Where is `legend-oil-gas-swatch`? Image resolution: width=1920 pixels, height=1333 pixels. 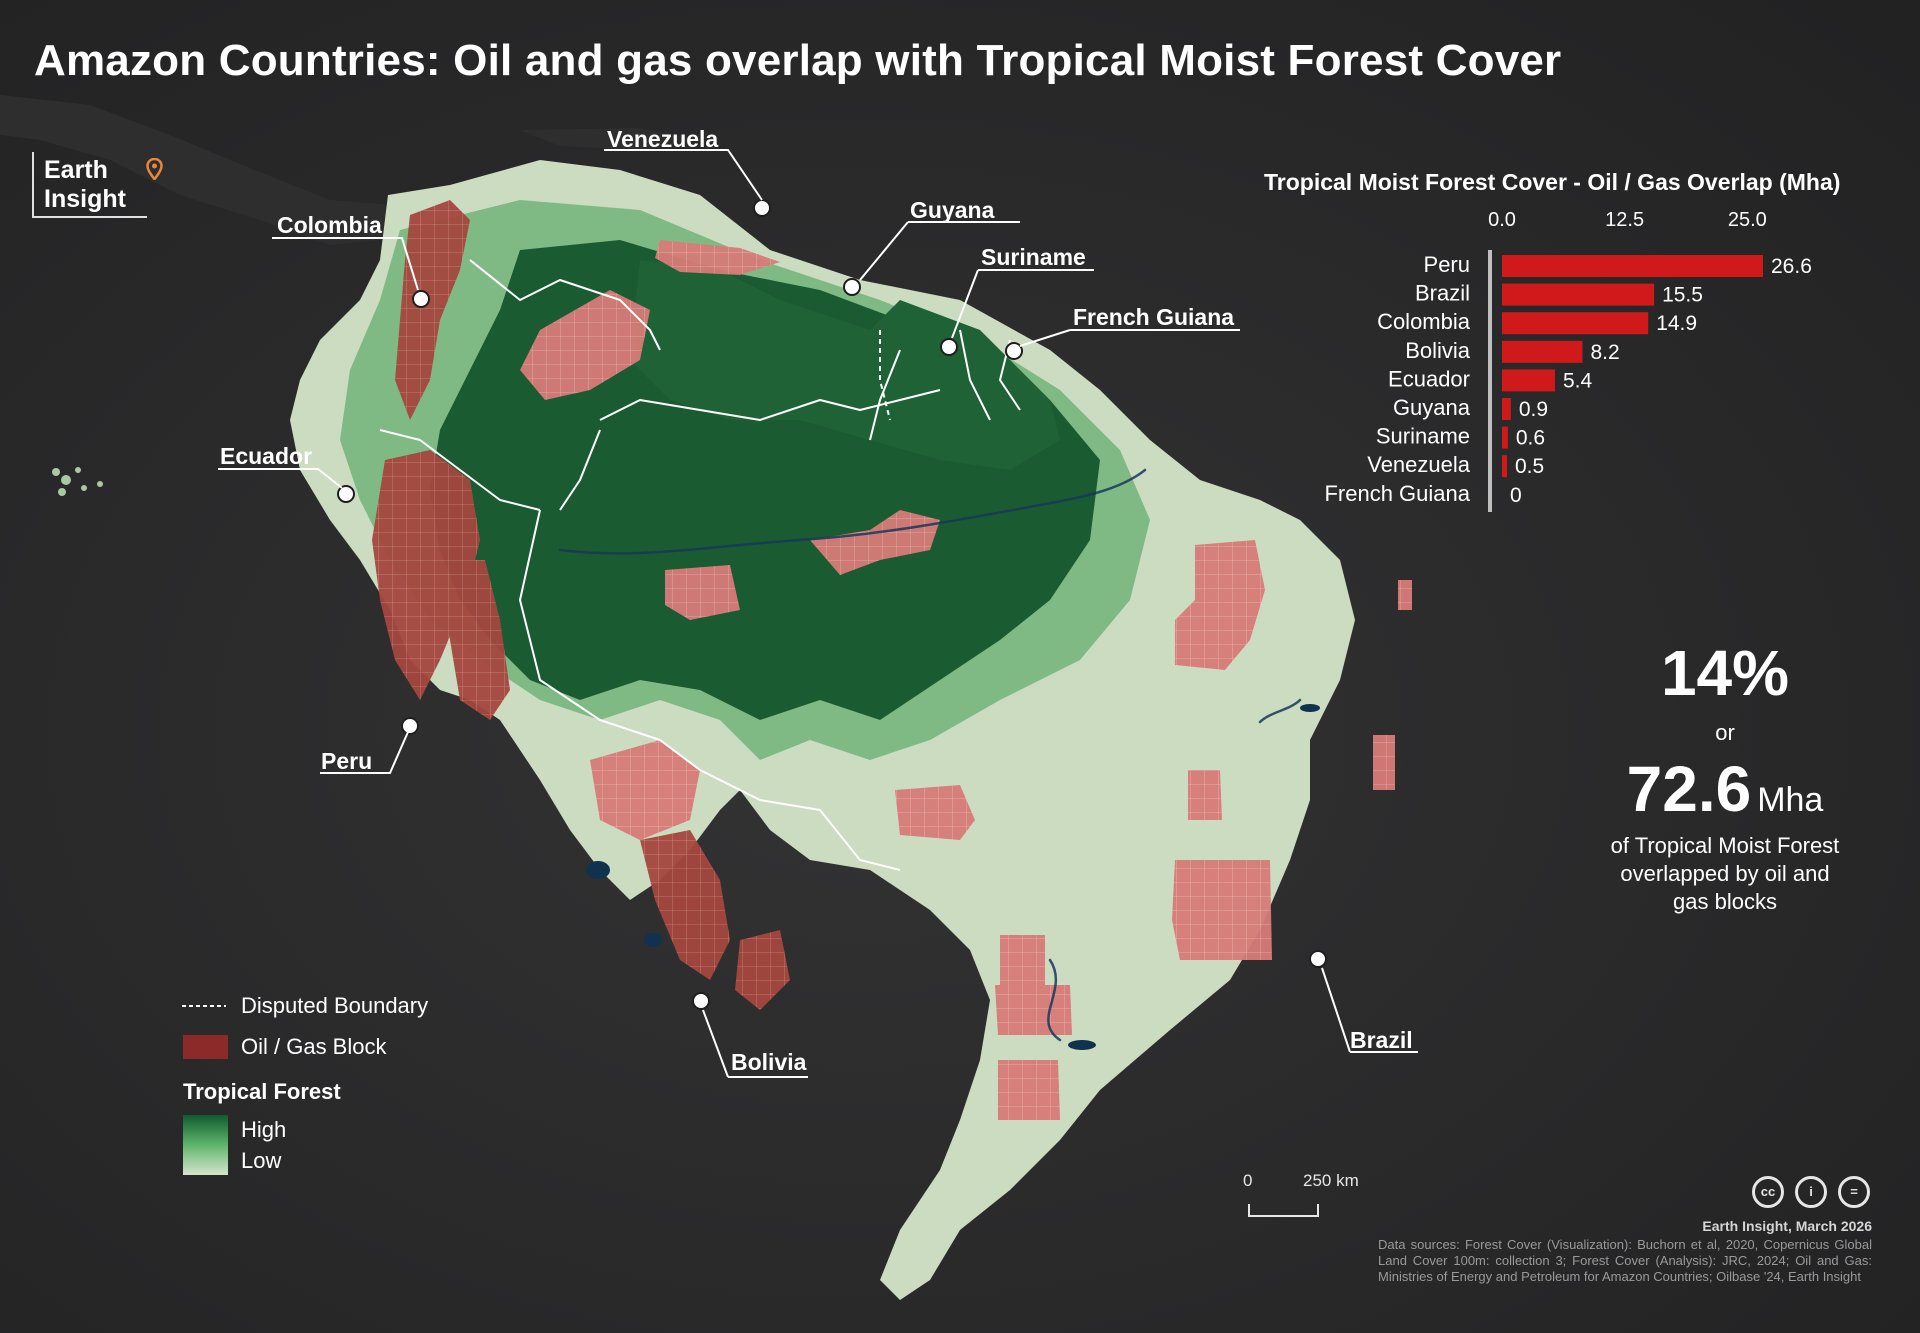 legend-oil-gas-swatch is located at coordinates (205, 1047).